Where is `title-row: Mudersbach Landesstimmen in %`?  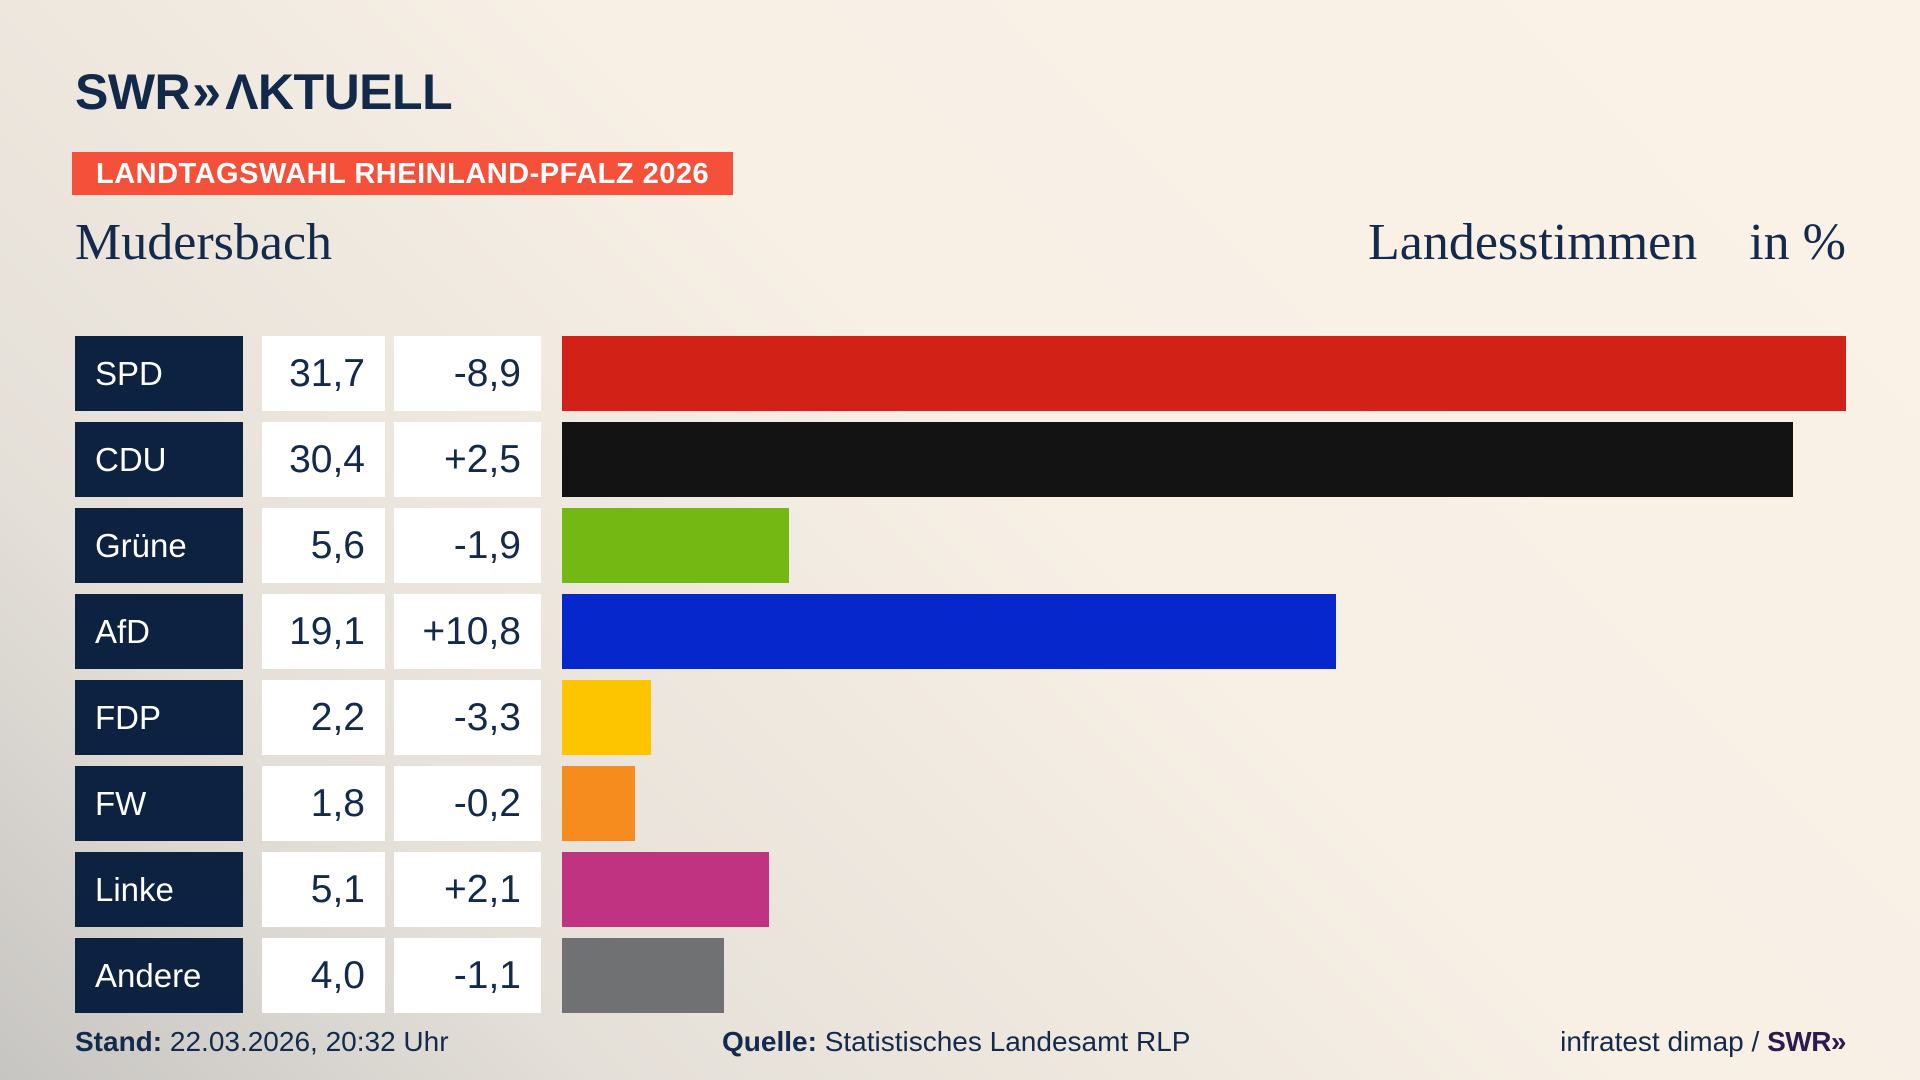
title-row: Mudersbach Landesstimmen in % is located at coordinates (960, 242).